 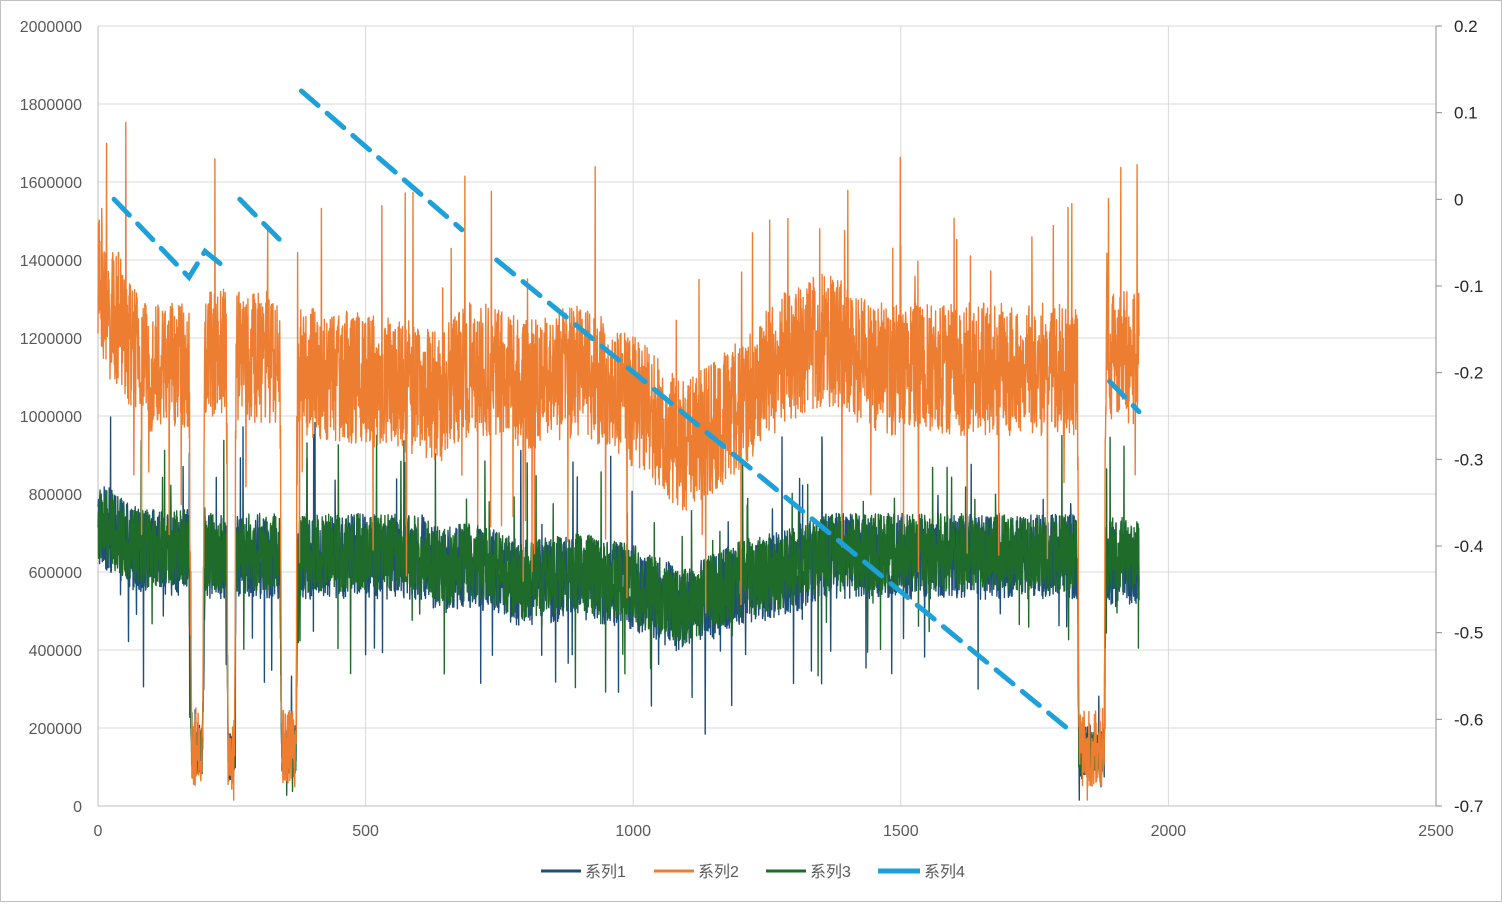 What do you see at coordinates (1468, 373) in the screenshot?
I see `y2-tick-label: -0.2` at bounding box center [1468, 373].